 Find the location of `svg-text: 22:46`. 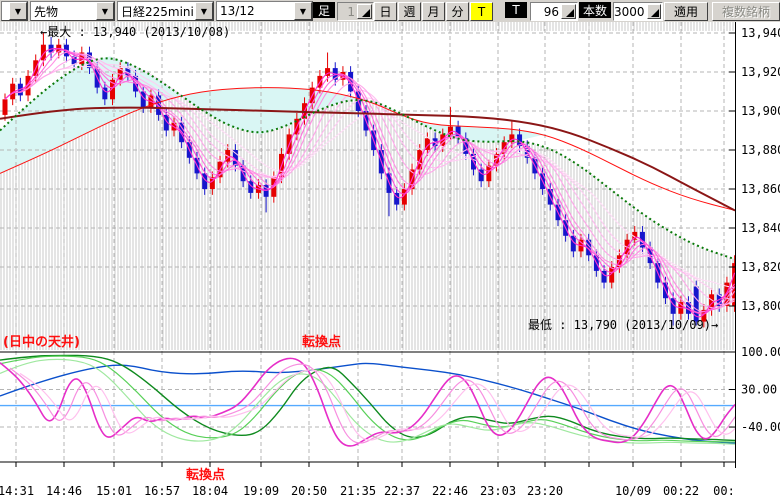

svg-text: 22:46 is located at coordinates (450, 491).